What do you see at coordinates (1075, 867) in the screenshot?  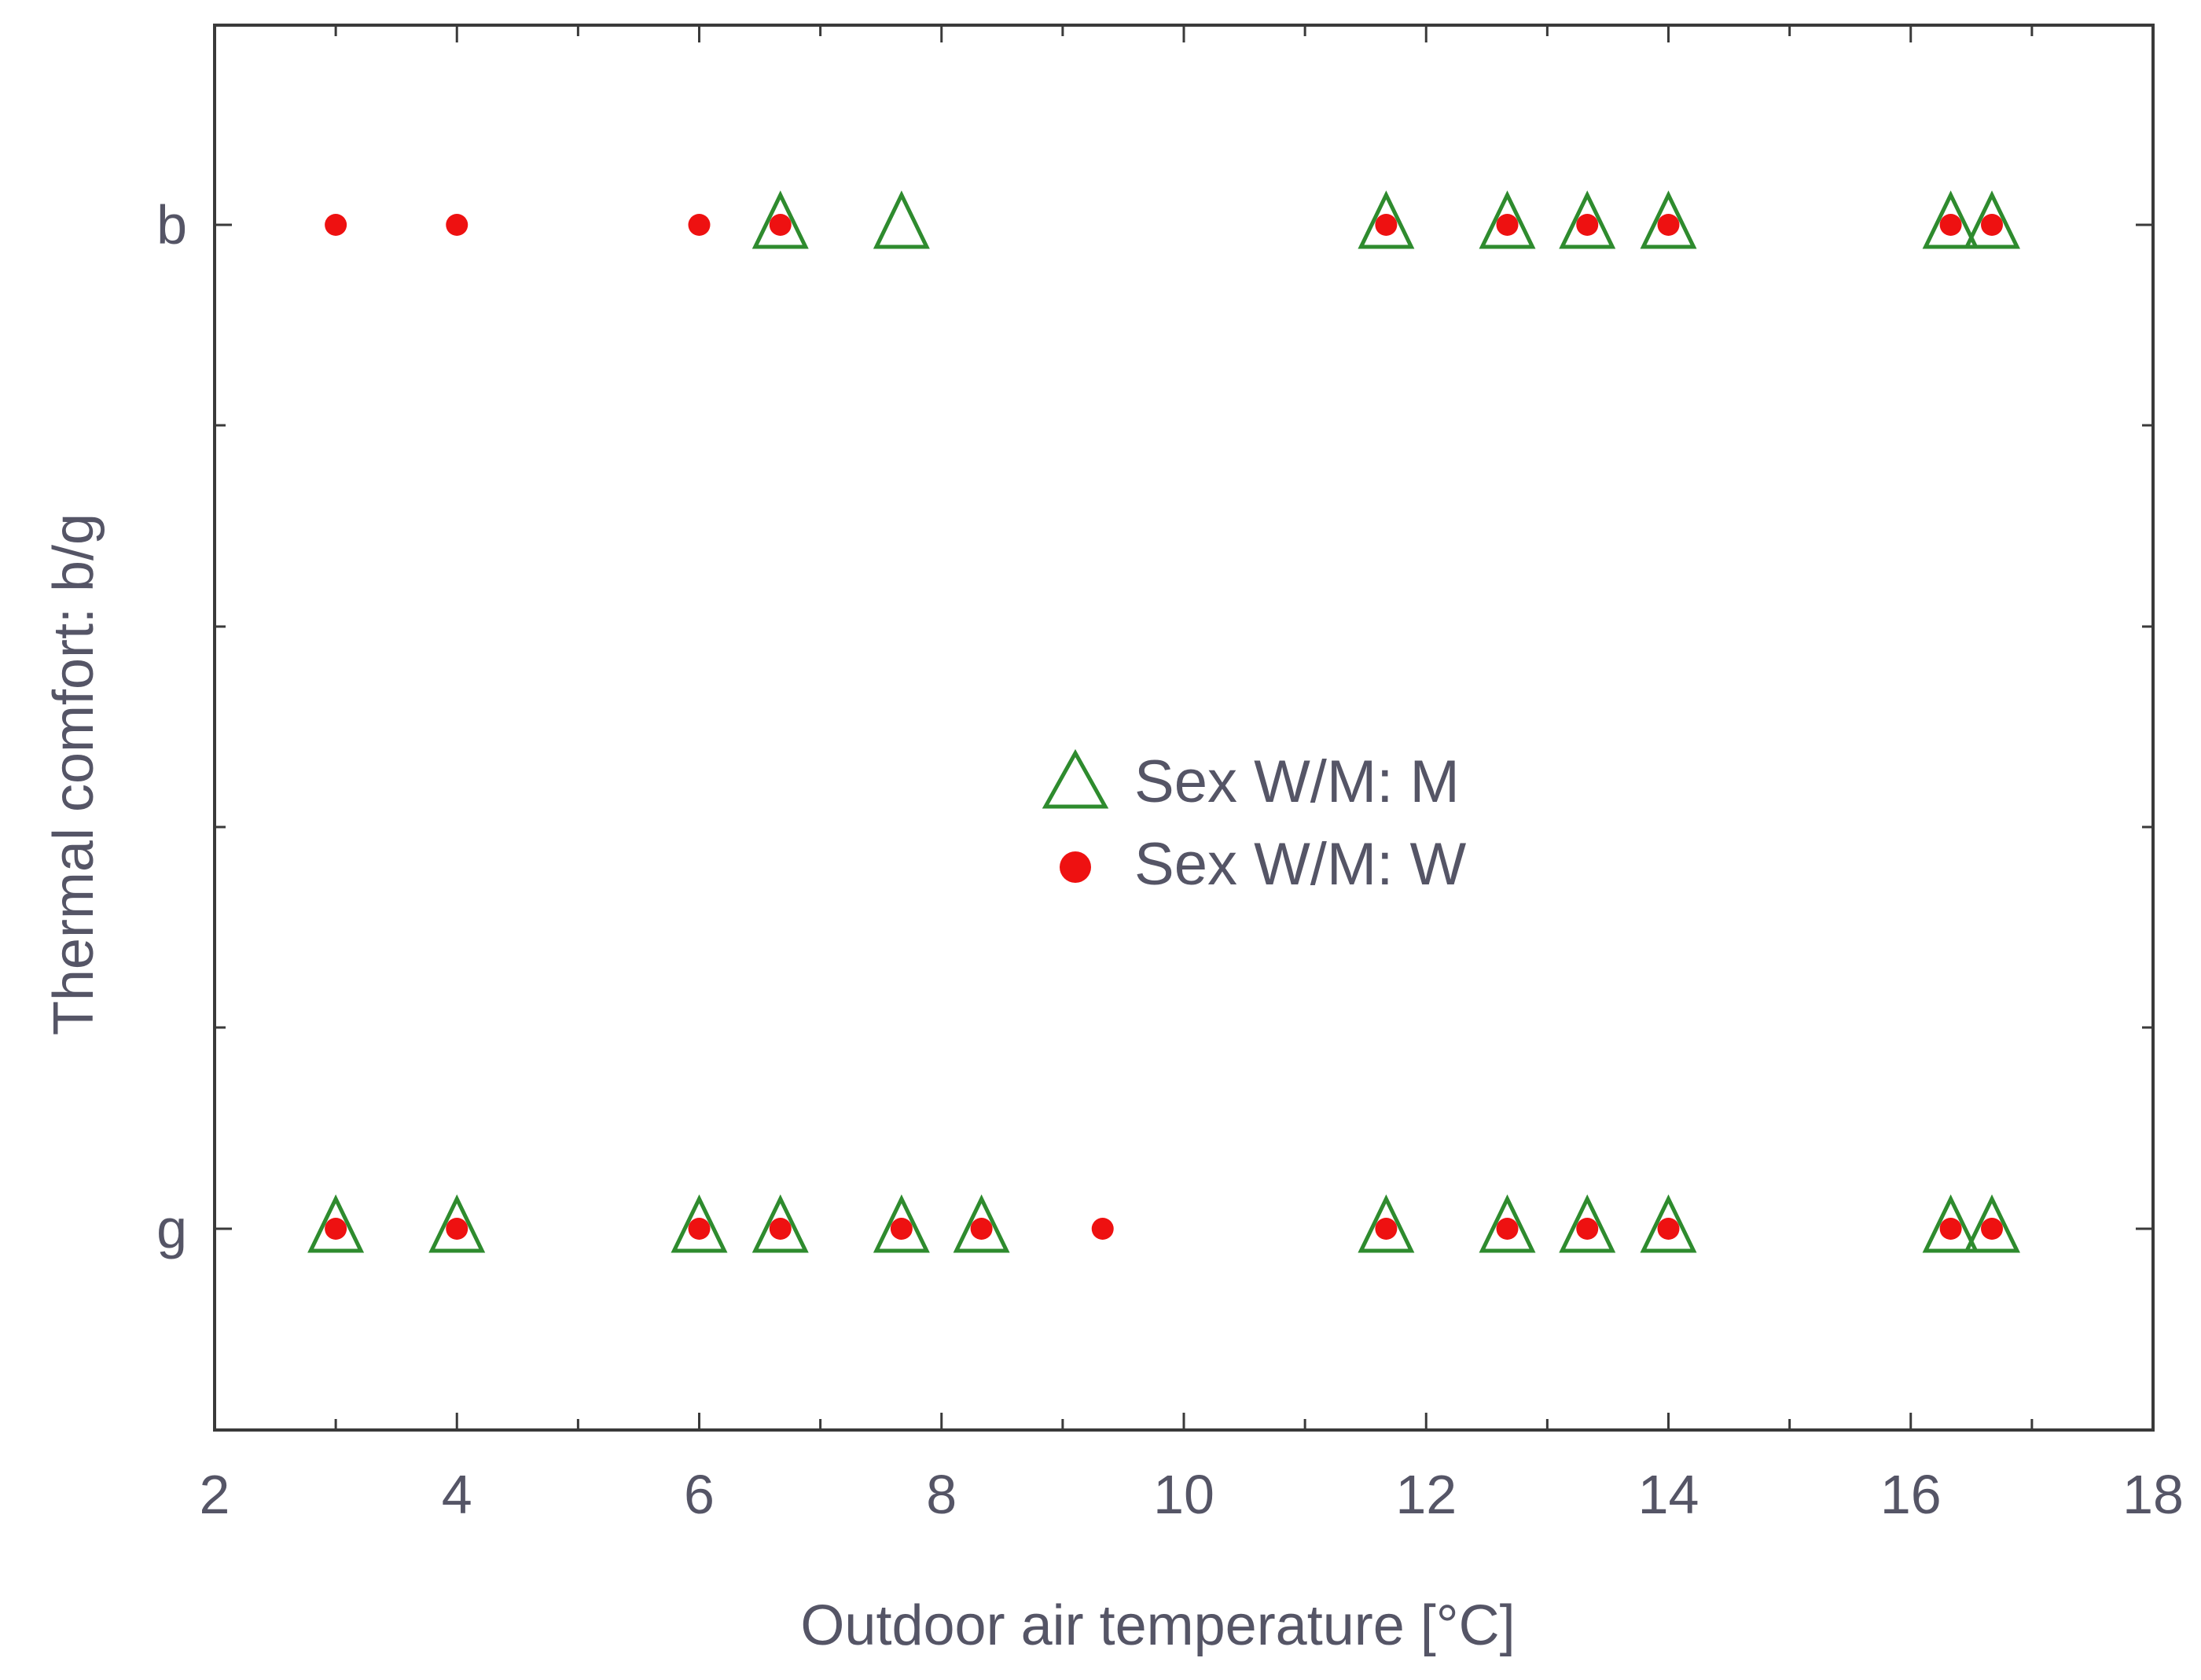 I see `legend-marker-w` at bounding box center [1075, 867].